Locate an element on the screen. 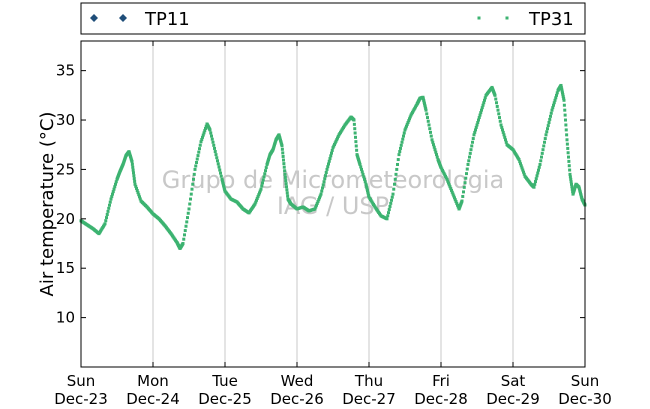 Image resolution: width=650 pixels, height=409 pixels. y-tick-label: 10 is located at coordinates (65, 318).